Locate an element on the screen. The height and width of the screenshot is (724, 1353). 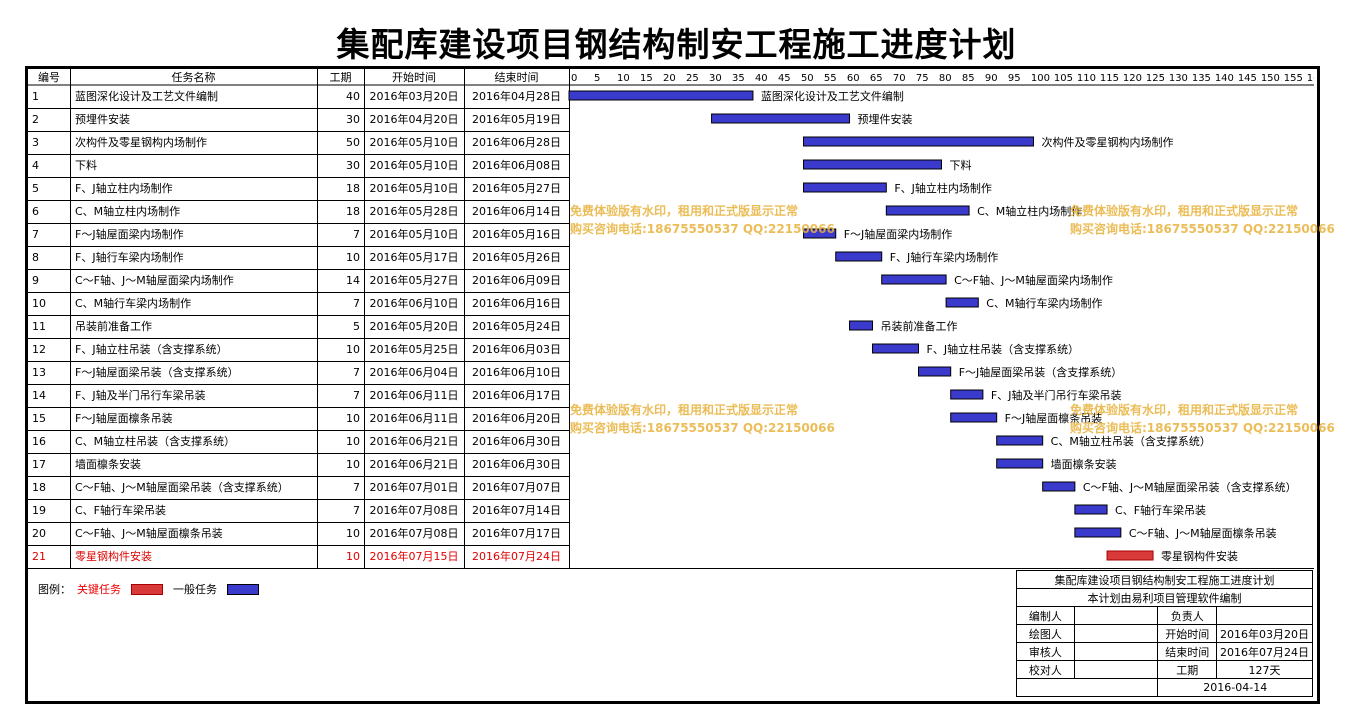
column-header-duration: 工期 is located at coordinates (341, 77).